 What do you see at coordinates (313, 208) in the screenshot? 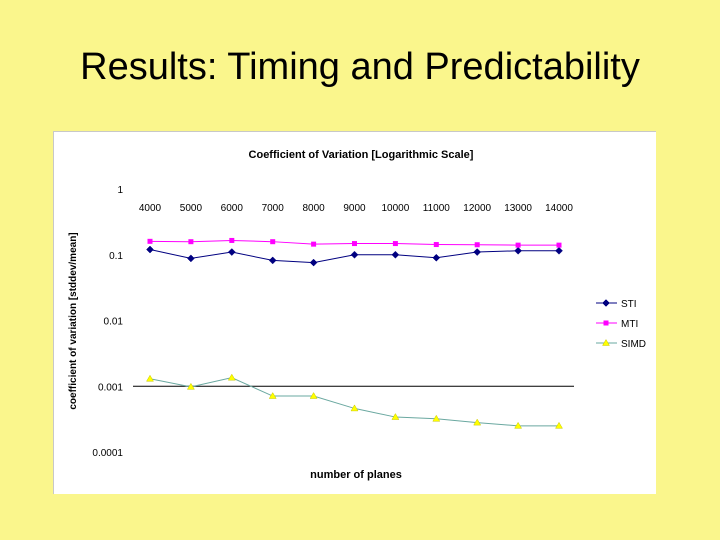
I see `x-tick-label: 8000` at bounding box center [313, 208].